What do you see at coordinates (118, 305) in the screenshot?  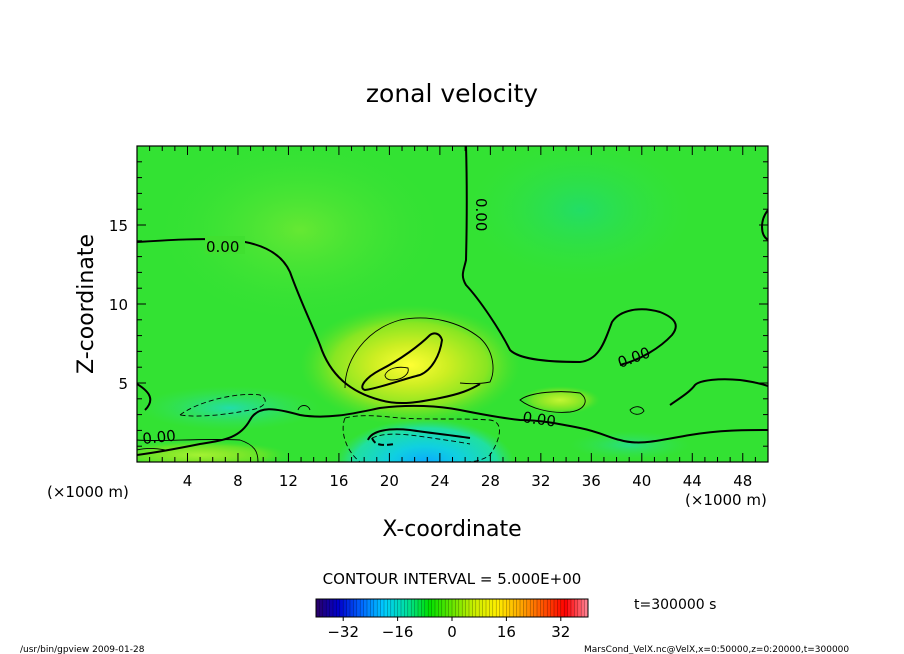 I see `y-tick-label: 10` at bounding box center [118, 305].